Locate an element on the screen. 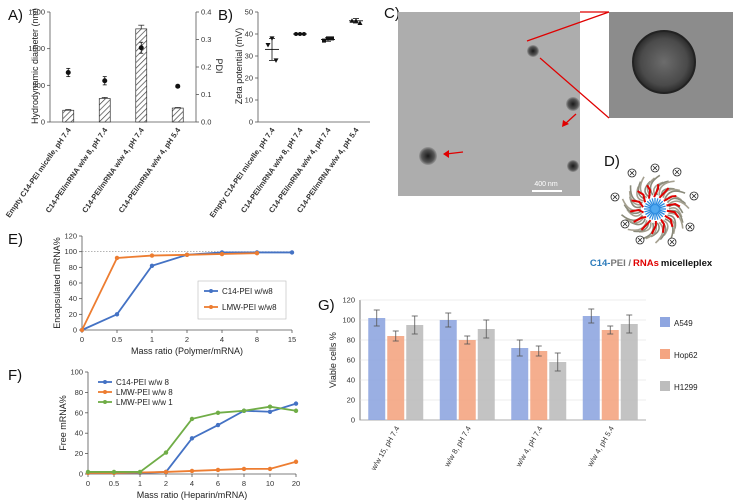  legend-label: A549 is located at coordinates (683, 323).